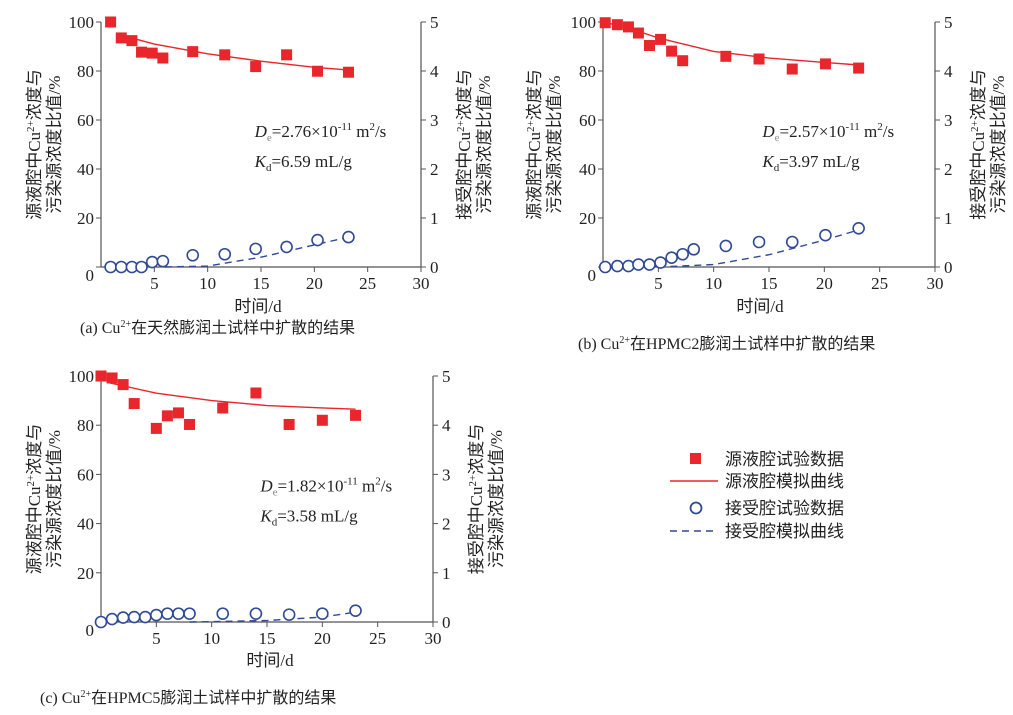  Describe the element at coordinates (90, 275) in the screenshot. I see `y-tick-label-left: 0` at that location.